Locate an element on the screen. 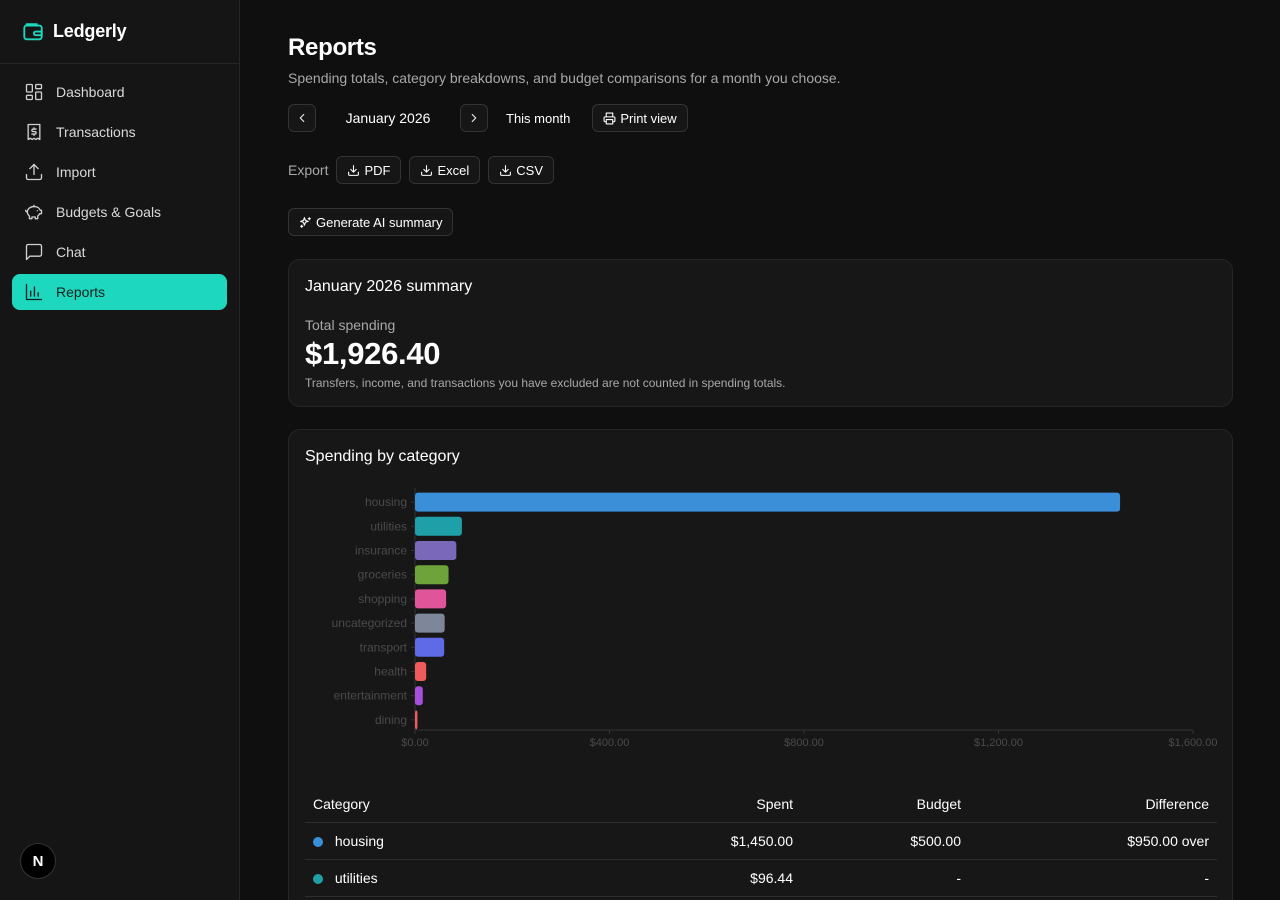 Image resolution: width=1280 pixels, height=900 pixels. this-month-button: This month is located at coordinates (538, 118).